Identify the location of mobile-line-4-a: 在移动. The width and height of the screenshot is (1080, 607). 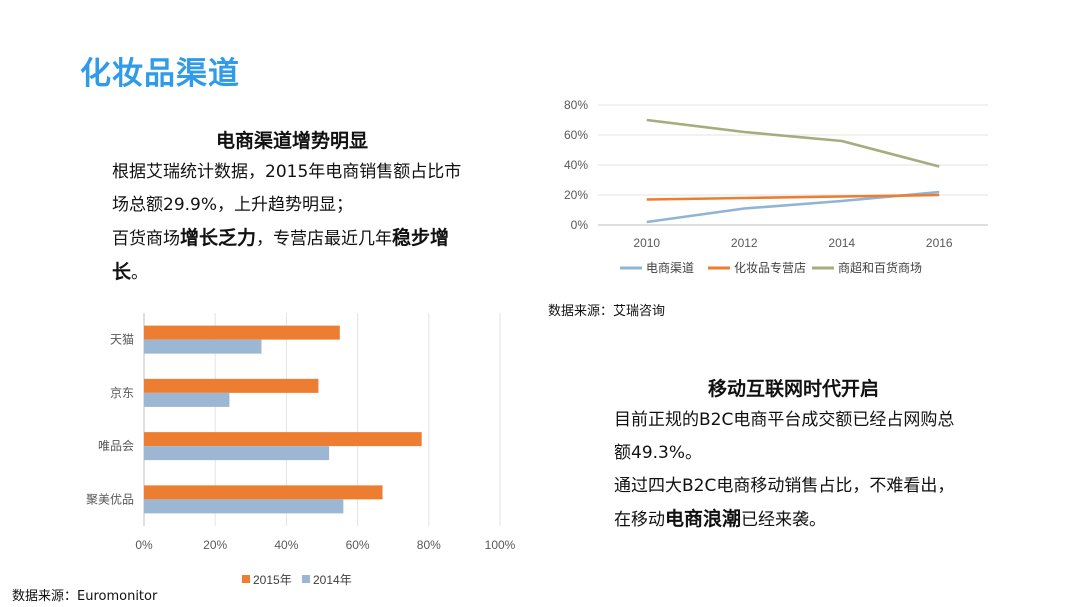
(639, 520).